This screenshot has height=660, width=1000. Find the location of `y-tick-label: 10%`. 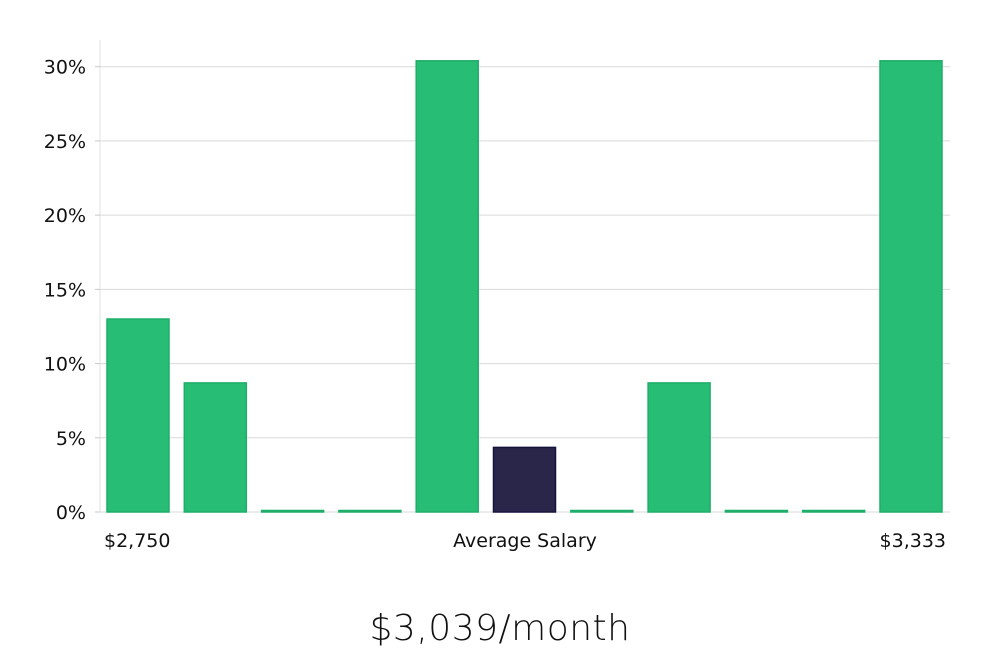

y-tick-label: 10% is located at coordinates (65, 365).